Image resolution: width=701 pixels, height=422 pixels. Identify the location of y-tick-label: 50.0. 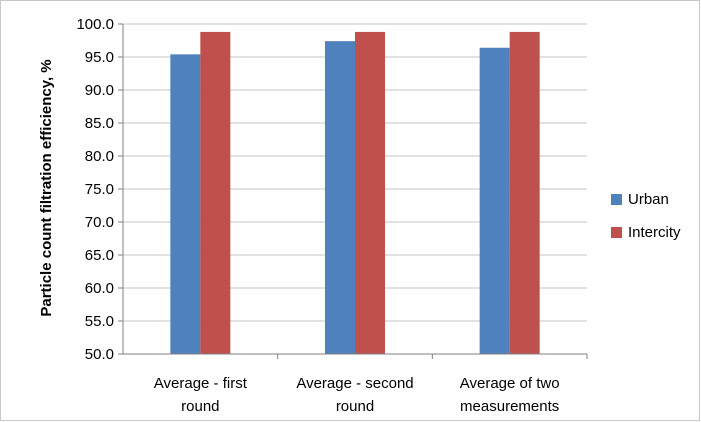
(99, 354).